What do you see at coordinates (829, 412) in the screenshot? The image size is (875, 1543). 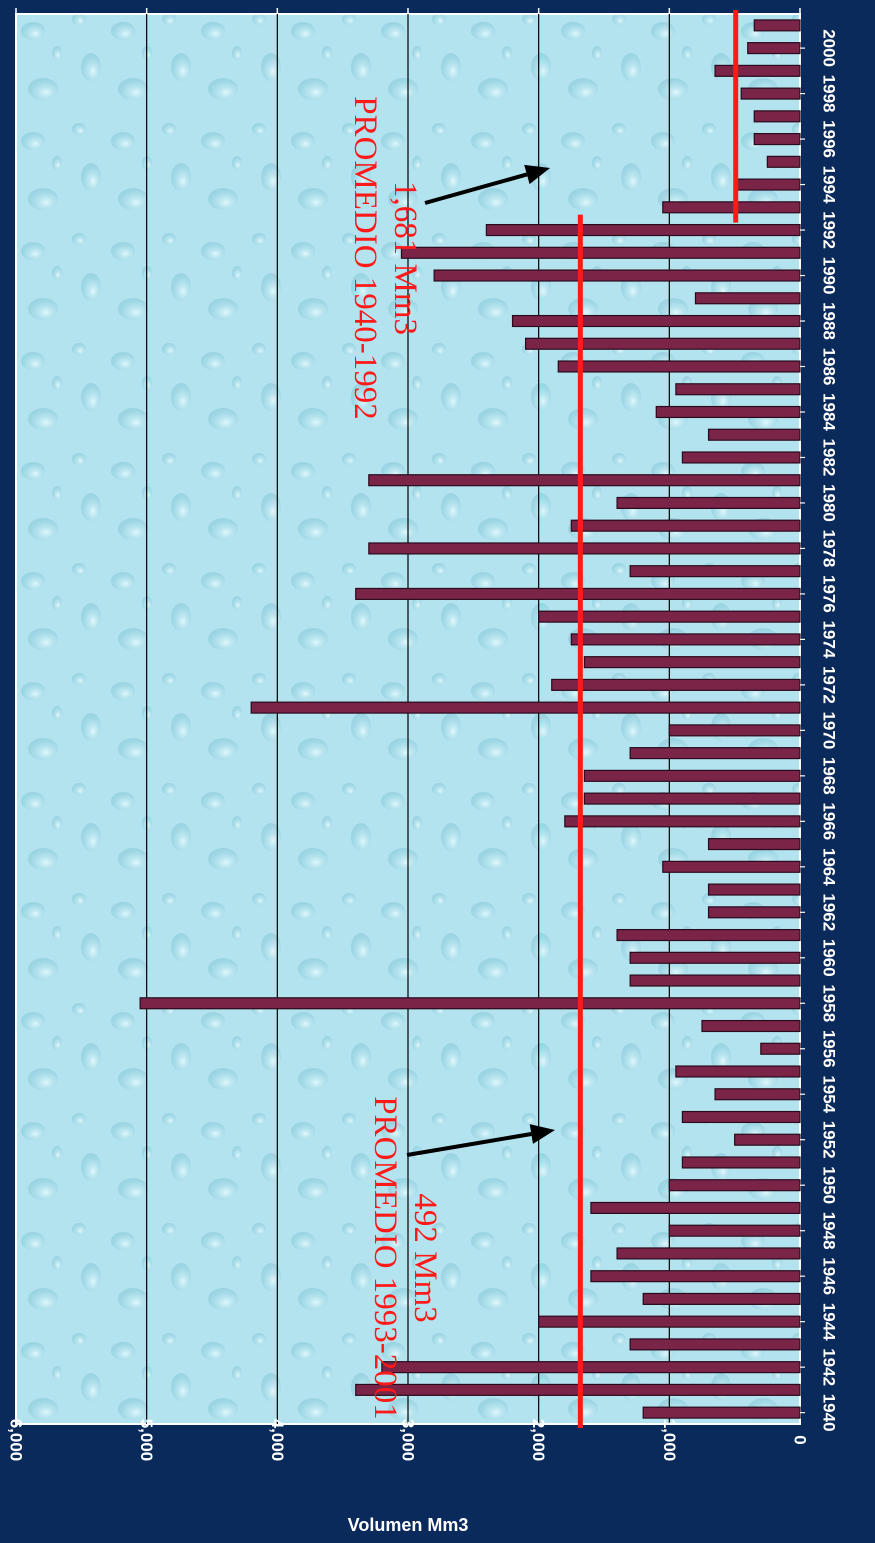 I see `year-tick-label: 1984` at bounding box center [829, 412].